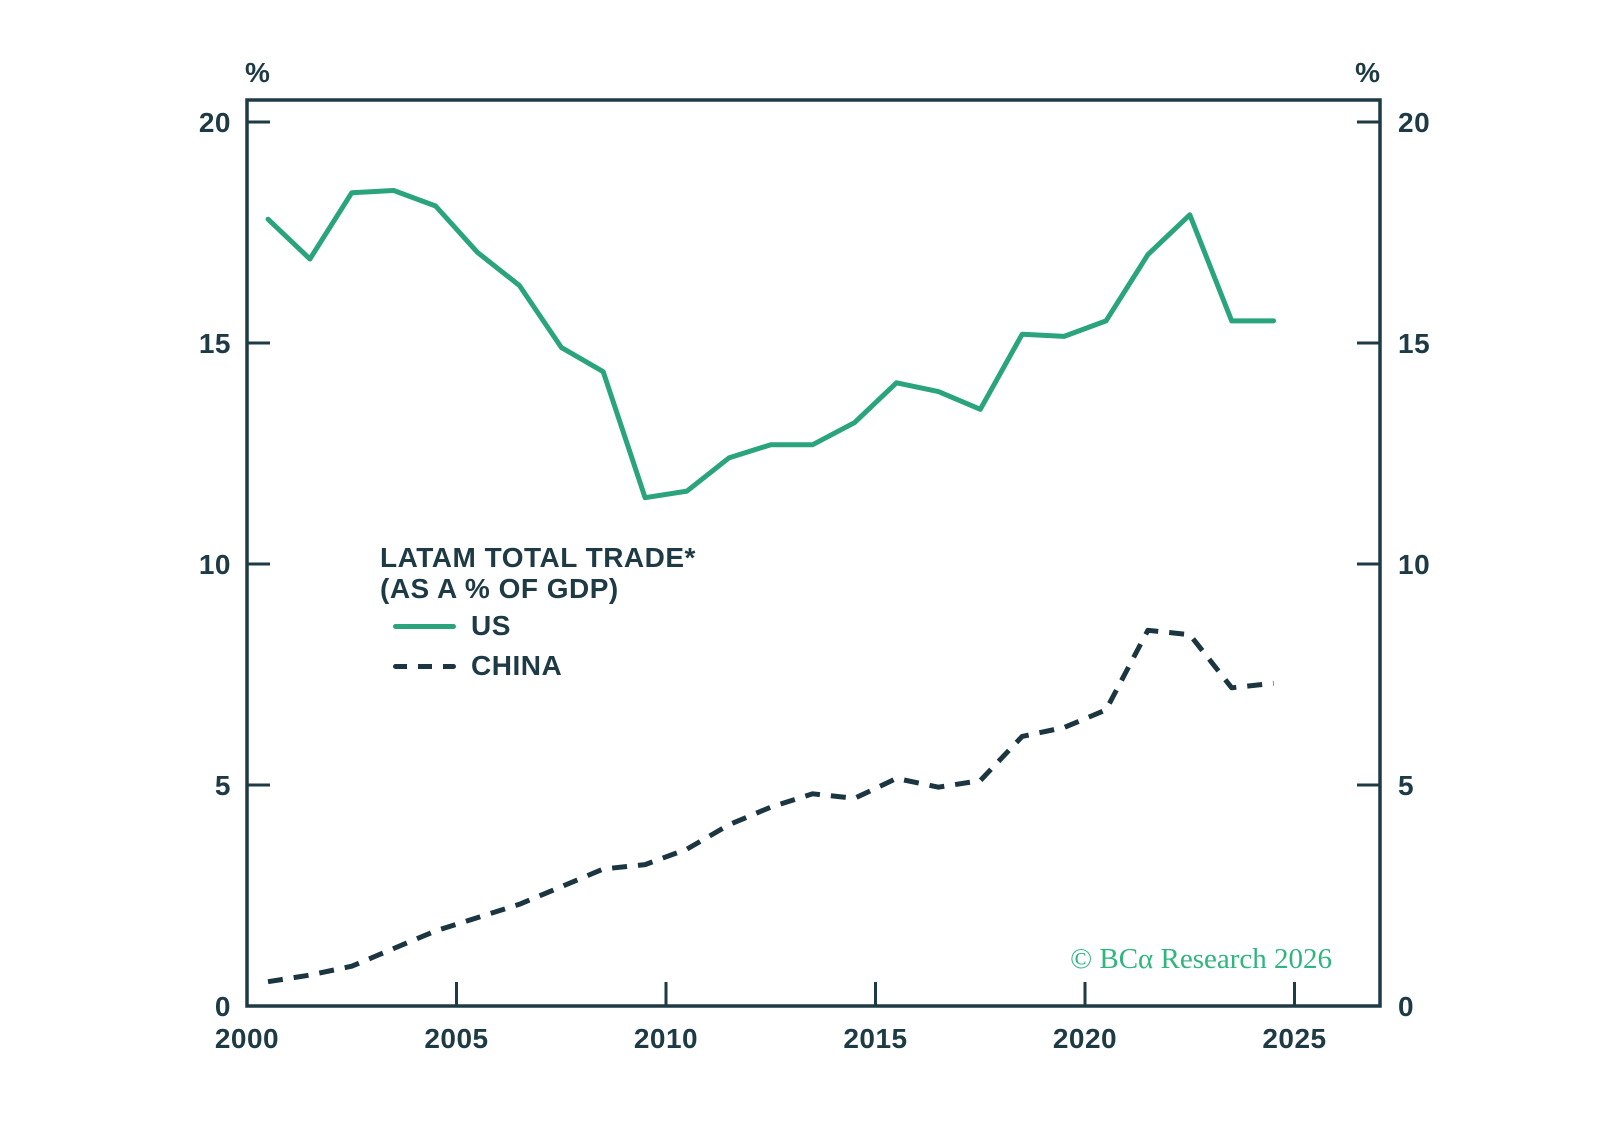 This screenshot has height=1144, width=1598. I want to click on x-tick-label: 2010, so click(666, 1038).